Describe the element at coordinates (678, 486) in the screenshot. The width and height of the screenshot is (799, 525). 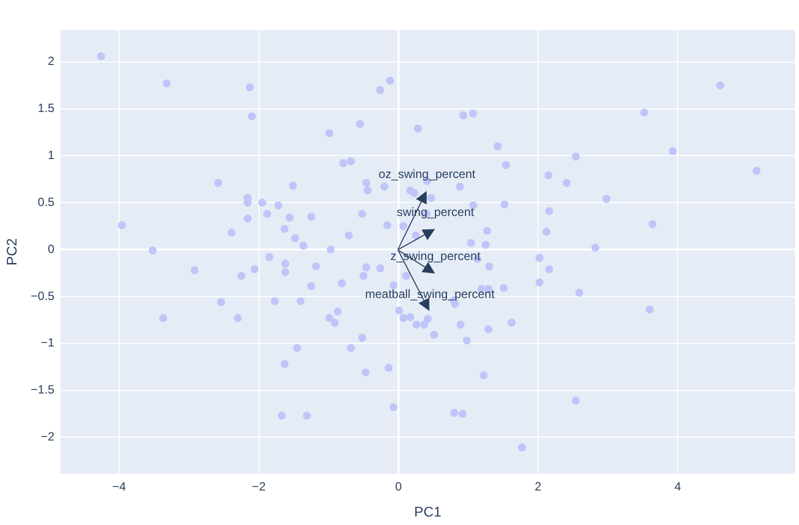
I see `x-tick-label: 4` at that location.